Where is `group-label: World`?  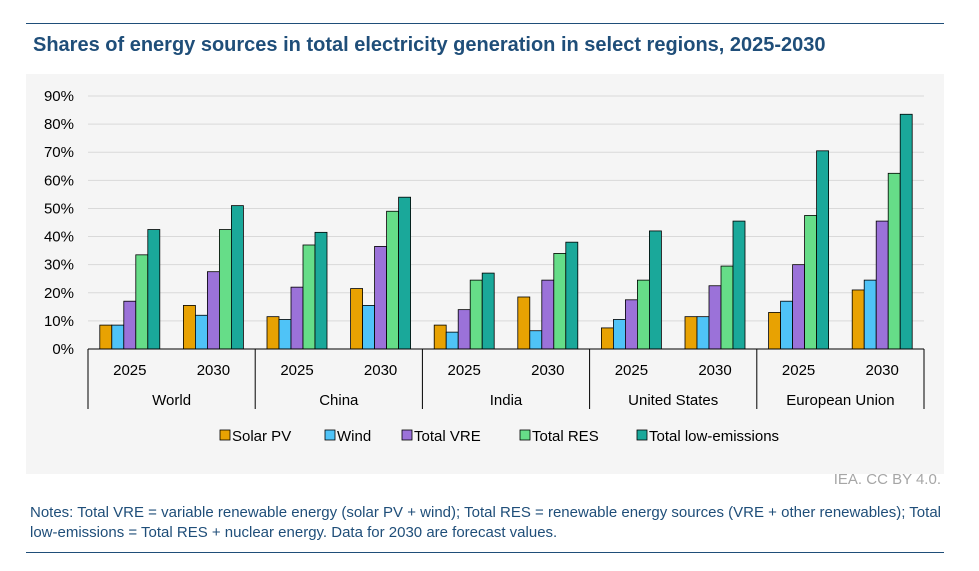 group-label: World is located at coordinates (171, 400).